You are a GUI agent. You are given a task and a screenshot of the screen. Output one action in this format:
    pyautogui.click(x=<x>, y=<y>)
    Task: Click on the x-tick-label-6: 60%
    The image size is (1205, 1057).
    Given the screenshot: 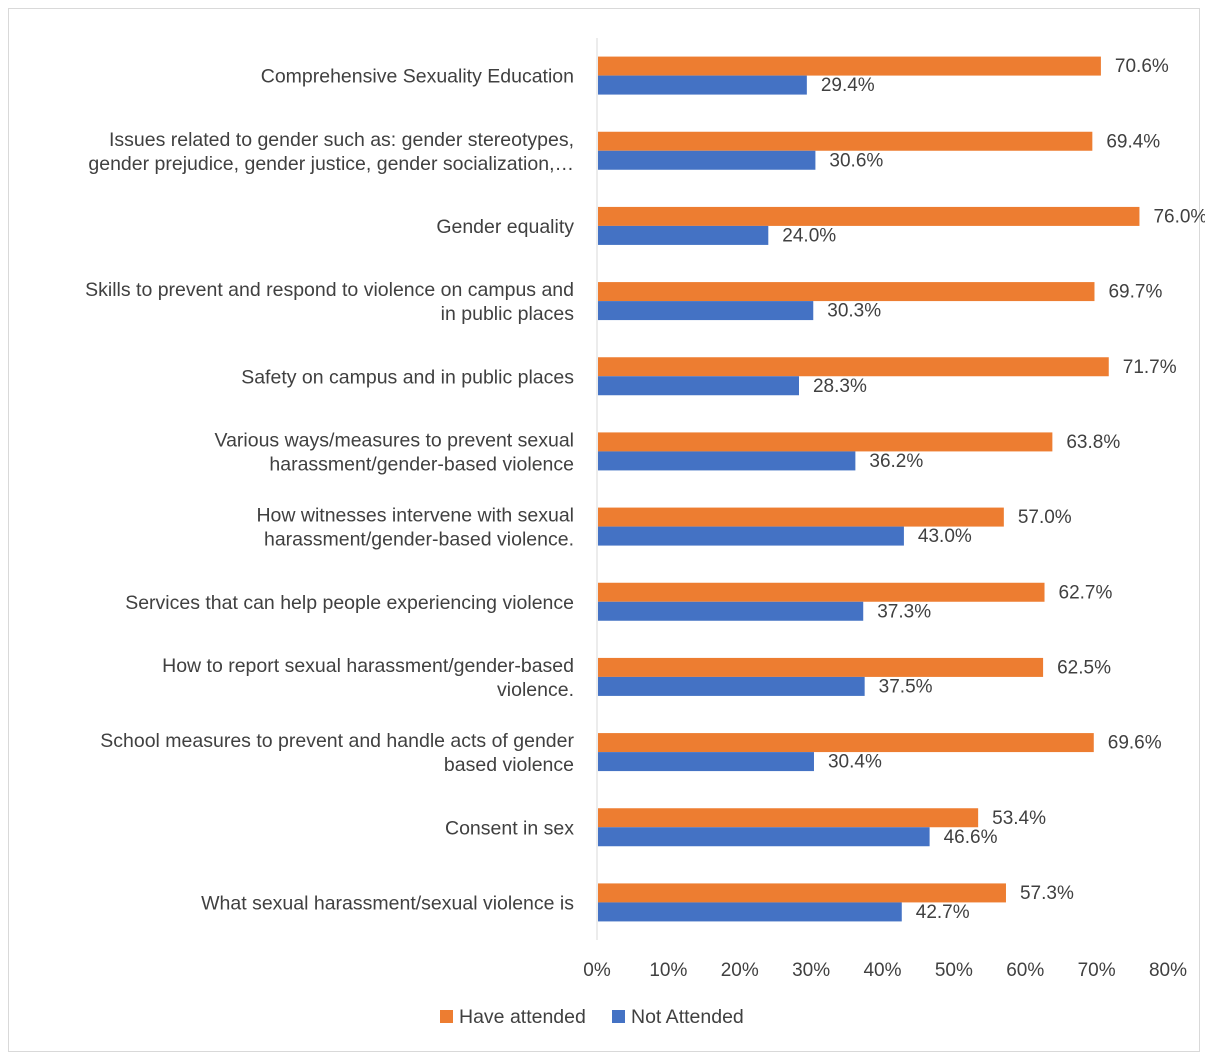 What is the action you would take?
    pyautogui.click(x=1025, y=970)
    